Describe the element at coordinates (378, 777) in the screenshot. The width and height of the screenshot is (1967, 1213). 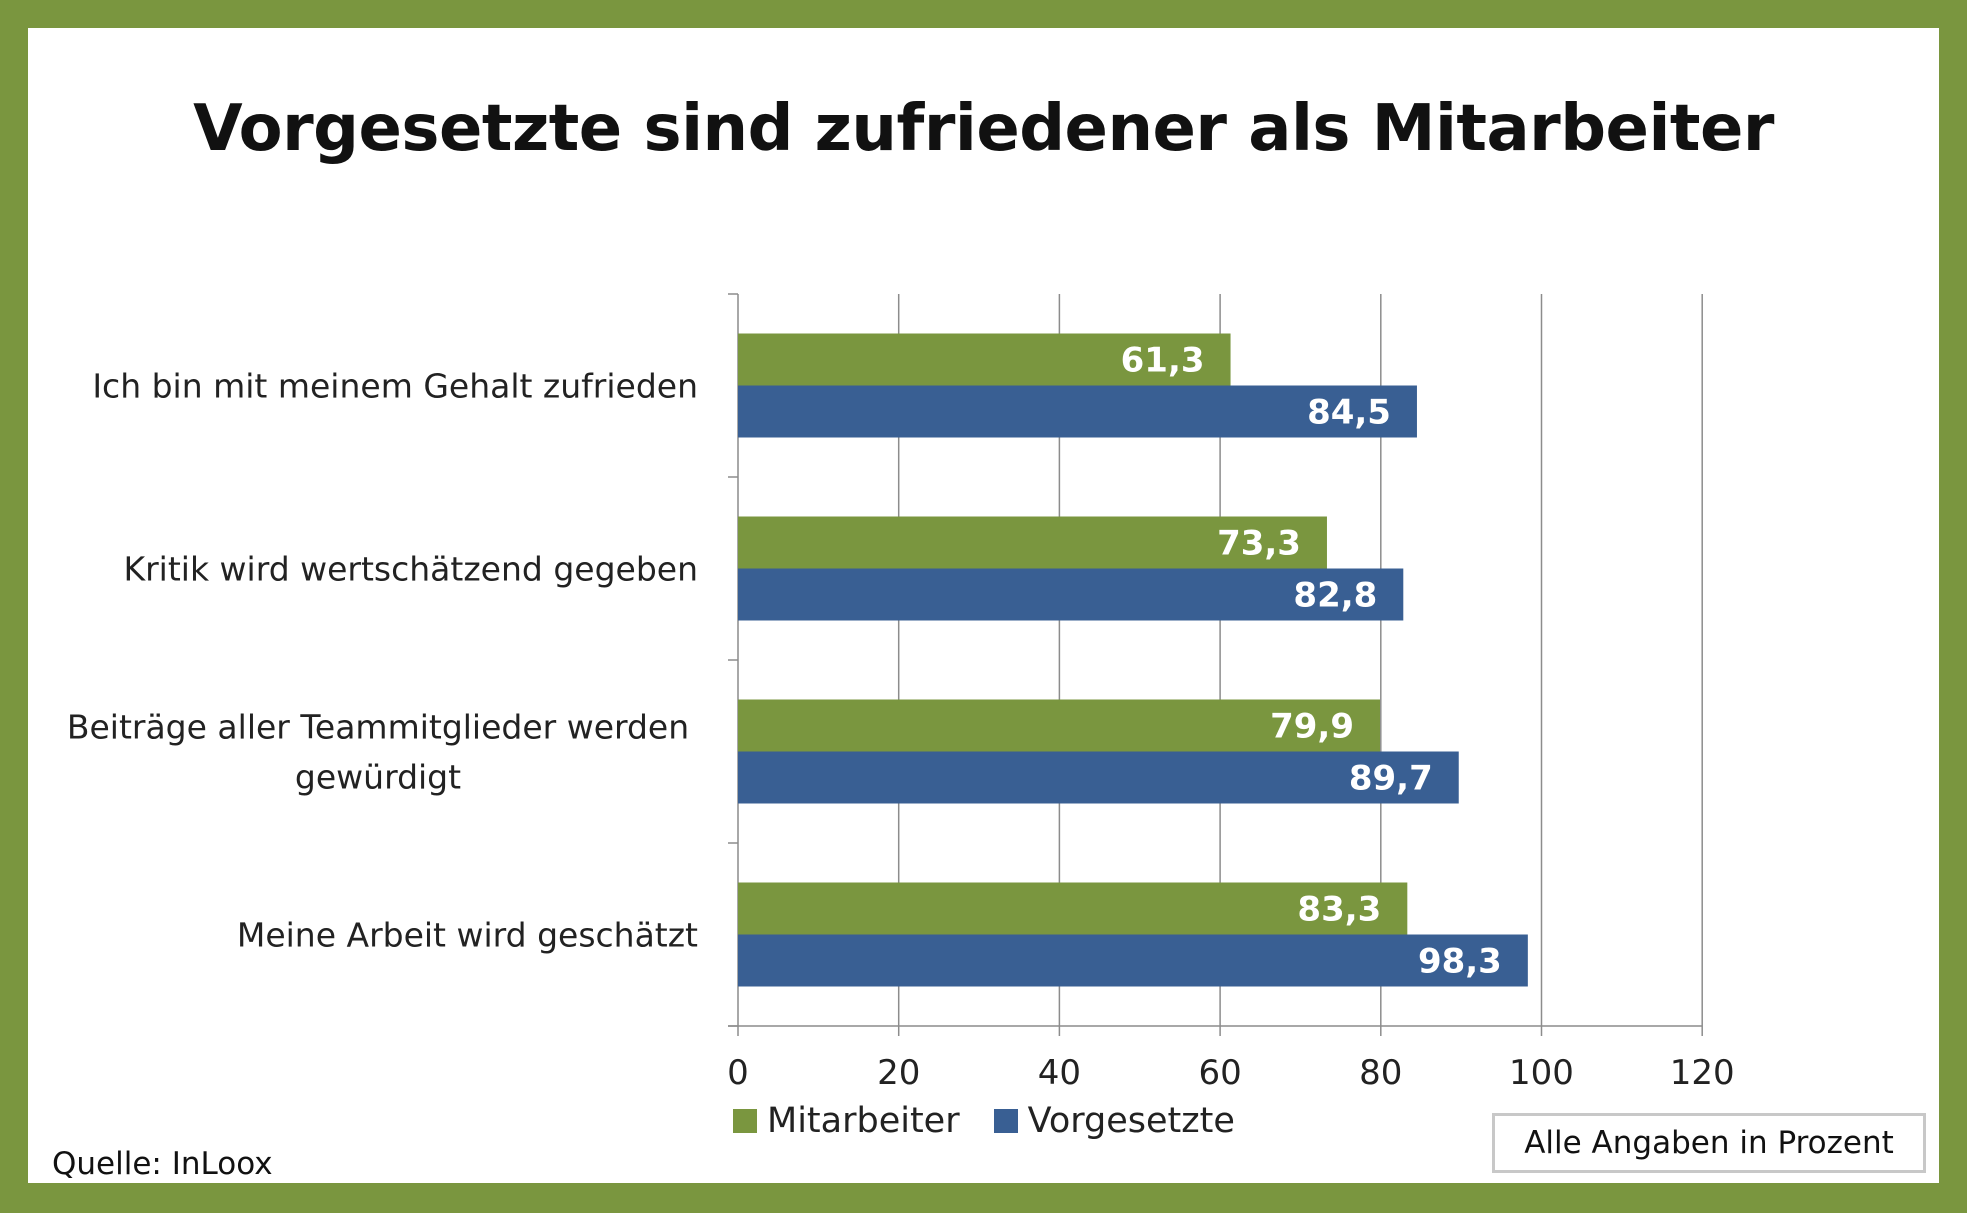
I see `category-label: gewürdigt` at that location.